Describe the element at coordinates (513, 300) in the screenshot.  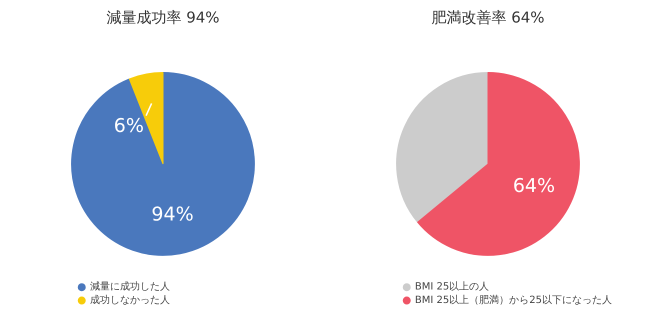
I see `legend-label: BMI 25以上（肥満）から25以下になった人` at that location.